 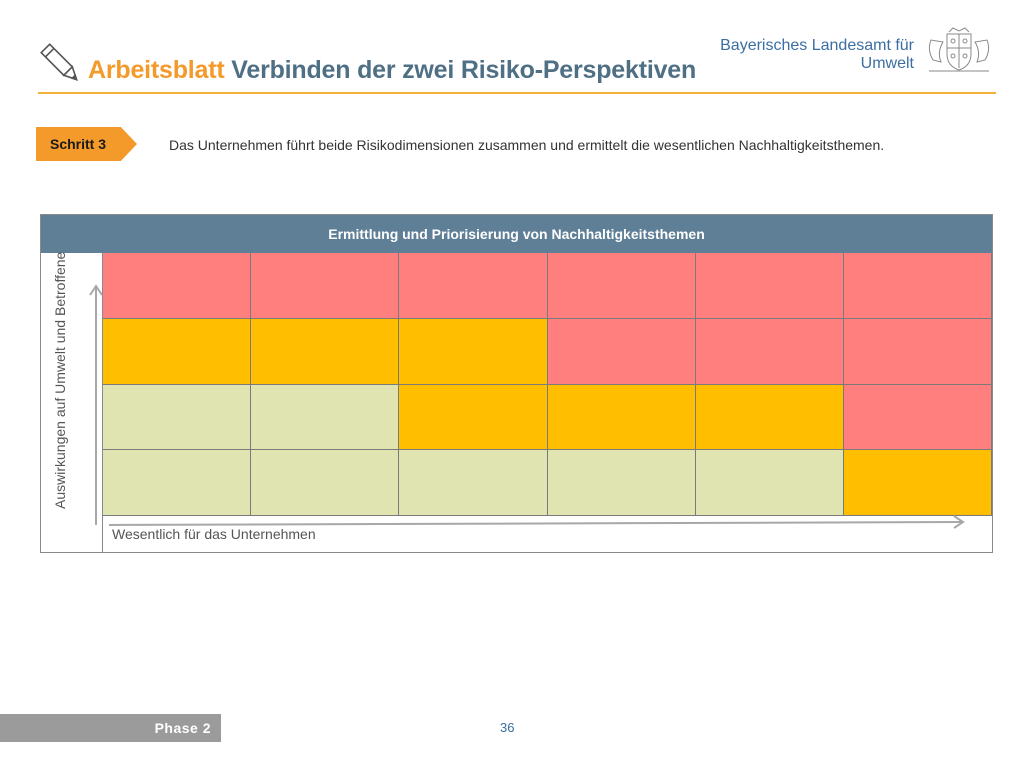 I want to click on organization-name: Bayerisches Landesamt für Umwelt, so click(x=817, y=55).